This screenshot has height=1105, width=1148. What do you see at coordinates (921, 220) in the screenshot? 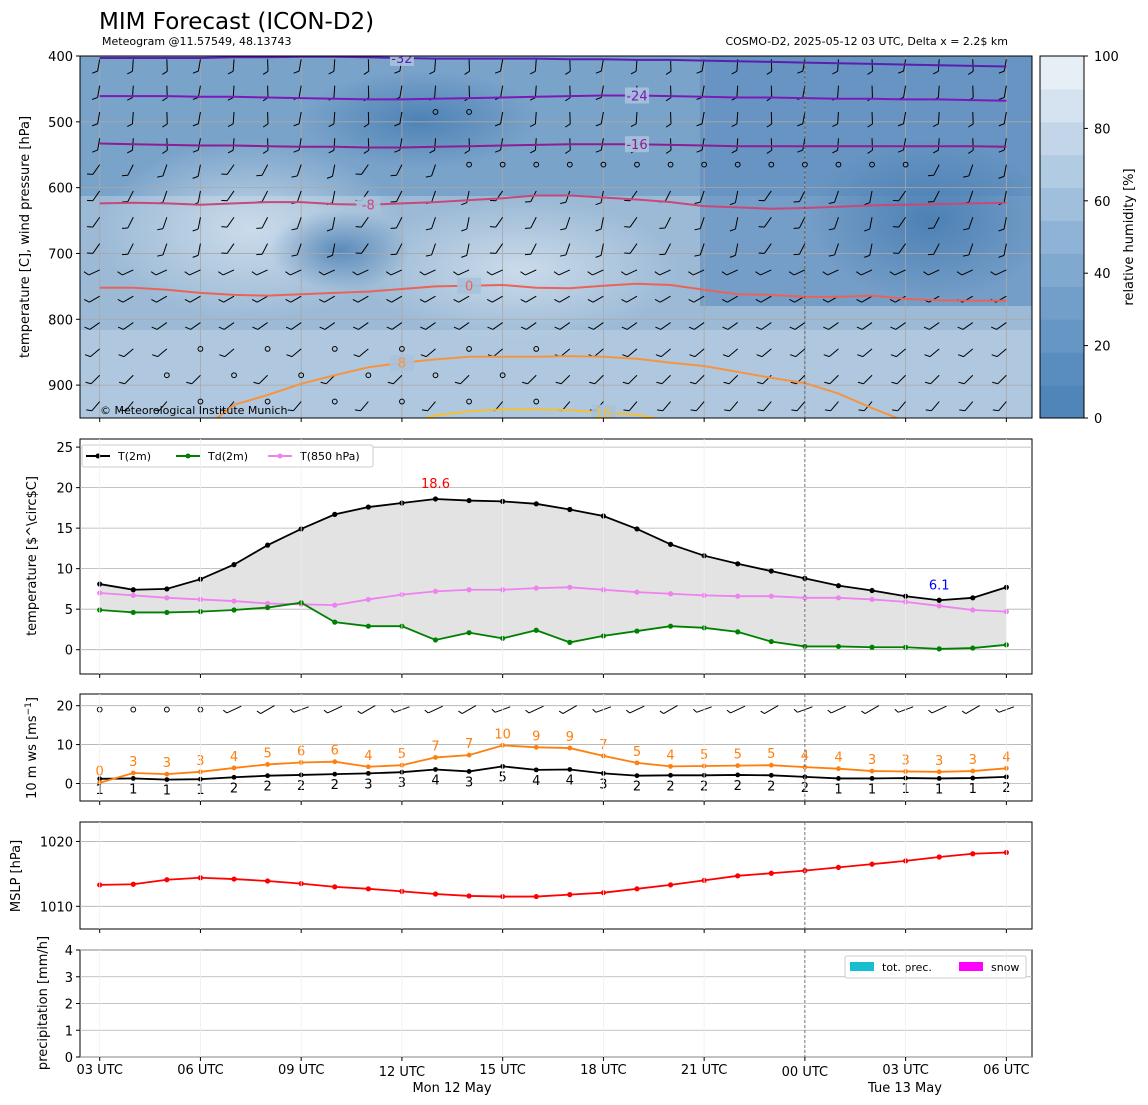
I see `humidity-dry-blob` at bounding box center [921, 220].